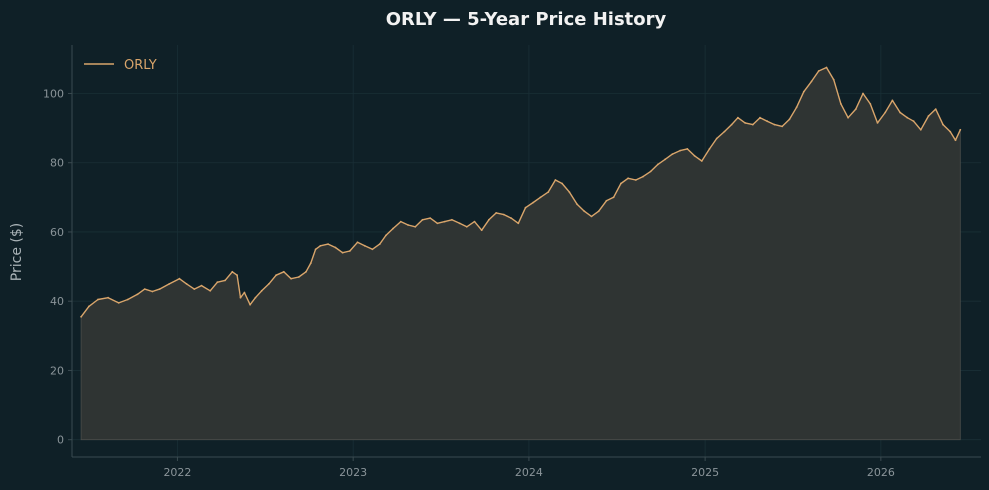 This screenshot has width=989, height=490. Describe the element at coordinates (57, 232) in the screenshot. I see `y-tick-label: 60` at that location.